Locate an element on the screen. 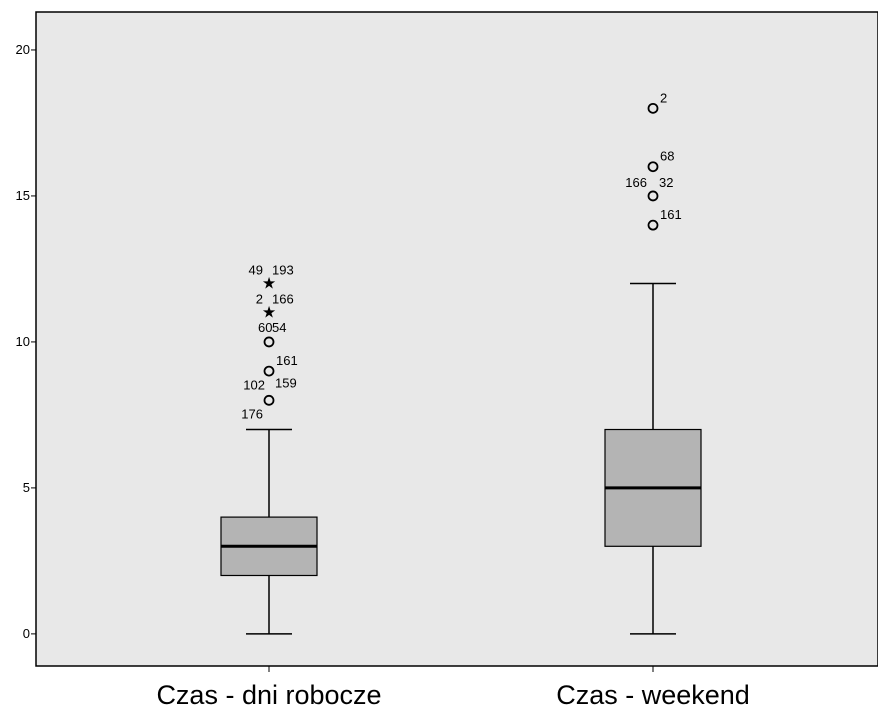 The width and height of the screenshot is (878, 710). outlier-id-label: 193 is located at coordinates (283, 270).